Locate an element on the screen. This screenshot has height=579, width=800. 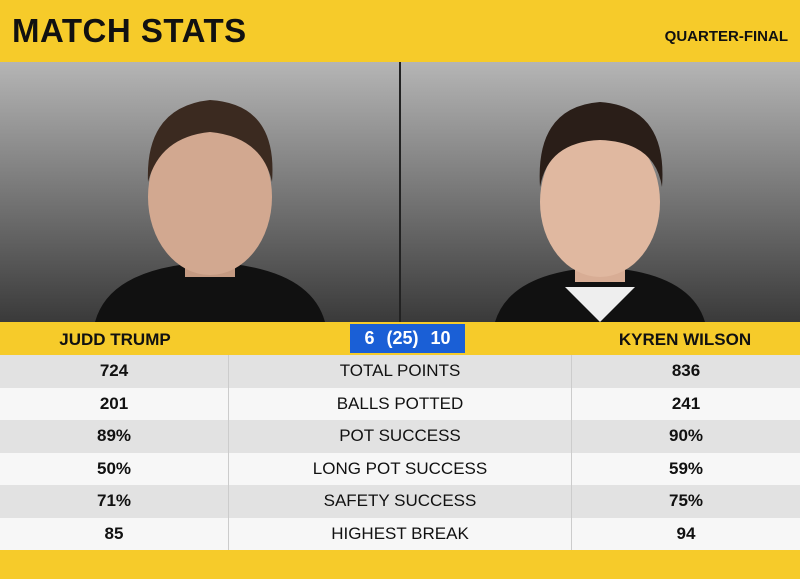
player-2-photo is located at coordinates (600, 212).